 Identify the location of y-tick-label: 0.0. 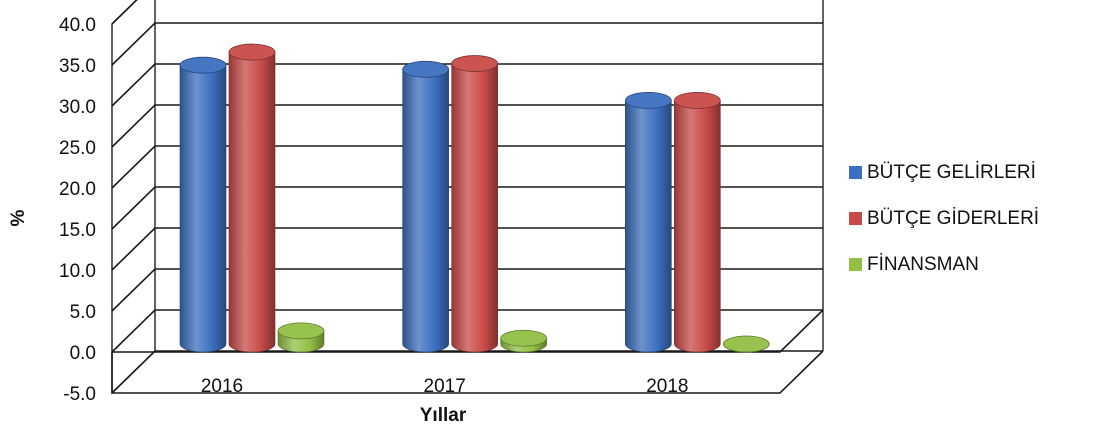
(83, 353).